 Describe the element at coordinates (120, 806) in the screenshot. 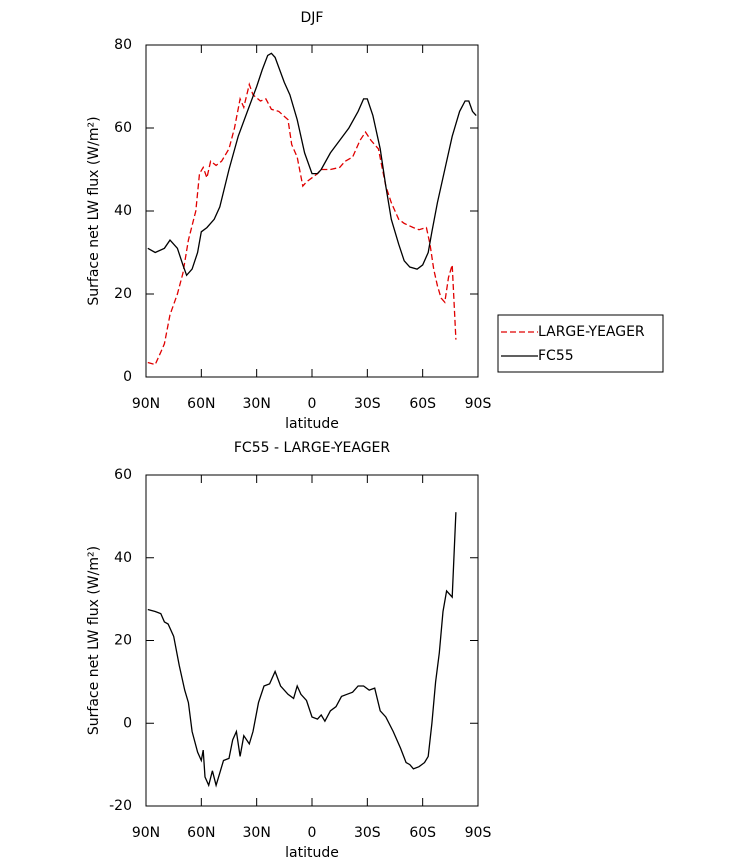

I see `y-tick-label: -20` at that location.